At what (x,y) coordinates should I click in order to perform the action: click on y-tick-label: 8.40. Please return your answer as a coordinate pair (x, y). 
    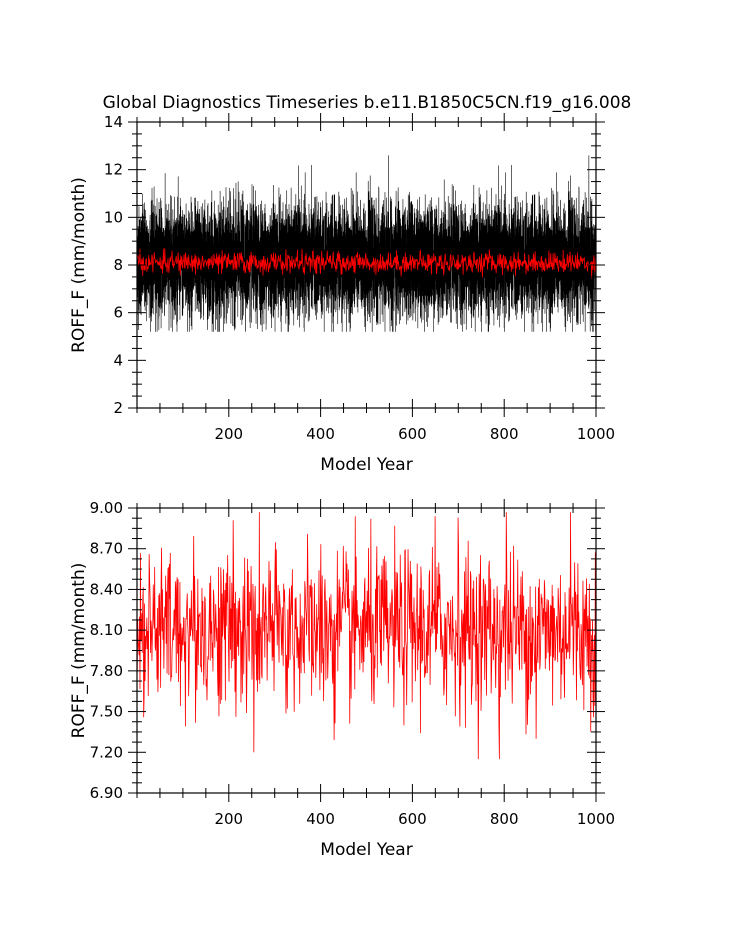
    Looking at the image, I should click on (106, 589).